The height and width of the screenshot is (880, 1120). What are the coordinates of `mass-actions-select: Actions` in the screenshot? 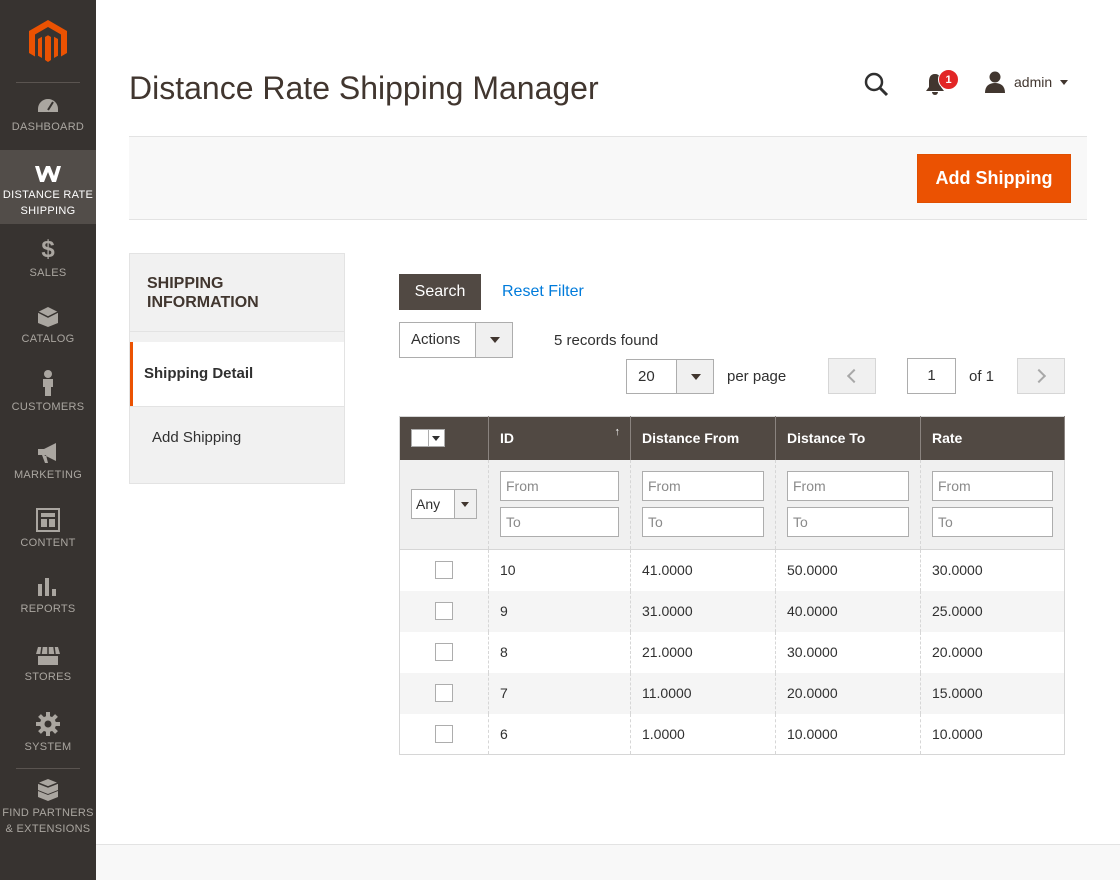 It's located at (456, 340).